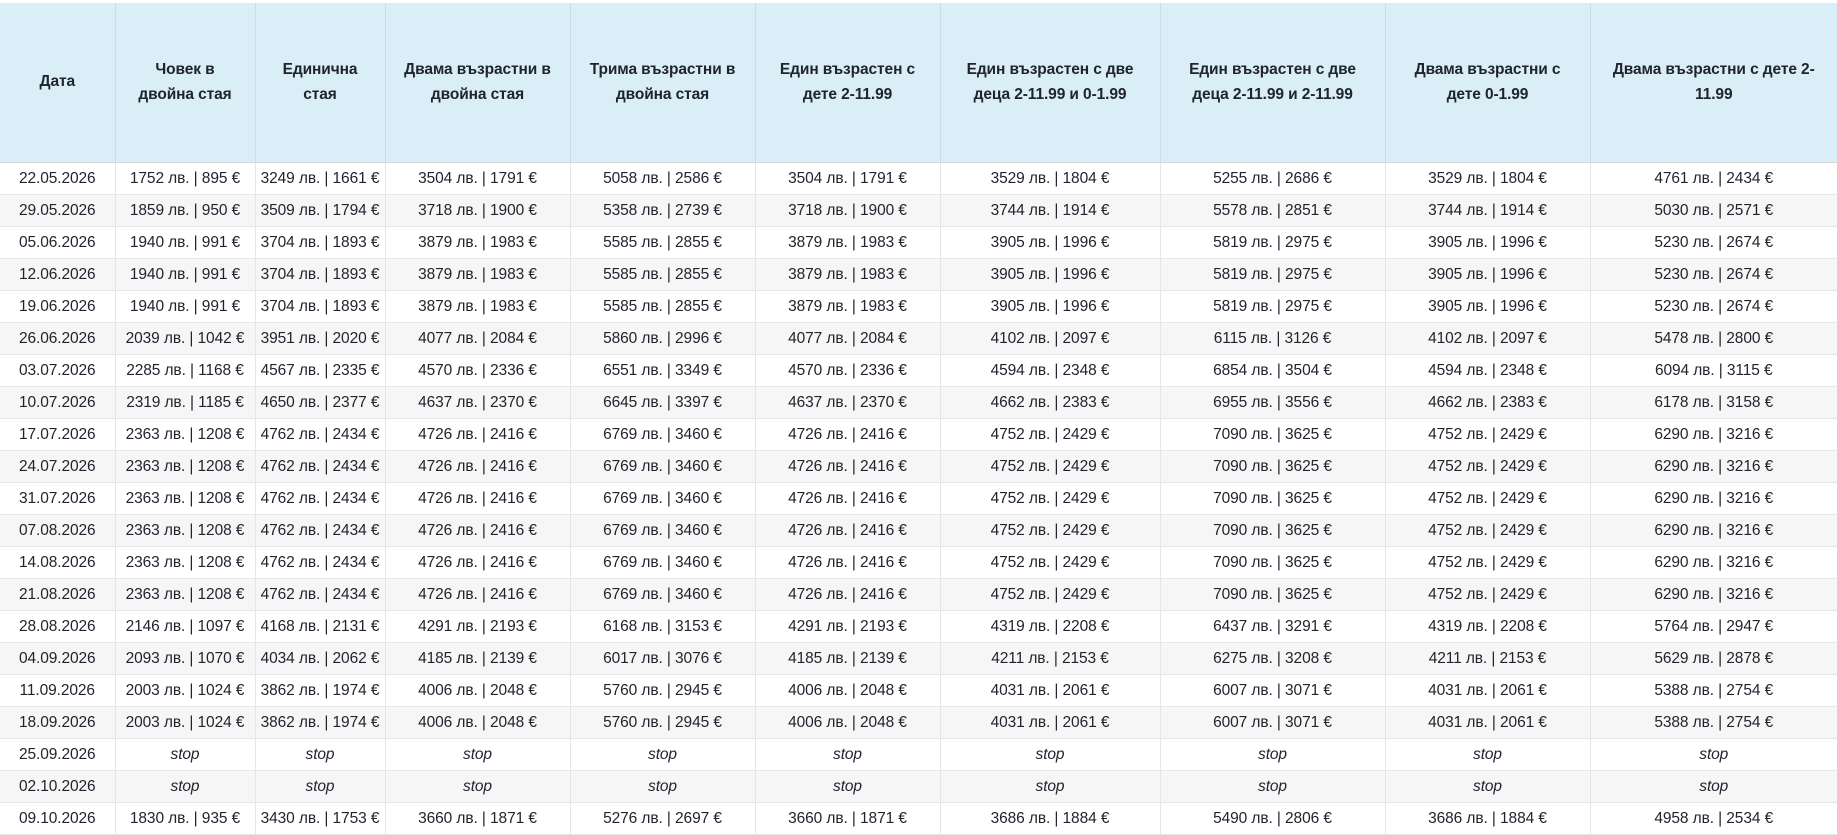 The height and width of the screenshot is (835, 1837). I want to click on price-cell: 3951 лв. | 2020 €, so click(320, 338).